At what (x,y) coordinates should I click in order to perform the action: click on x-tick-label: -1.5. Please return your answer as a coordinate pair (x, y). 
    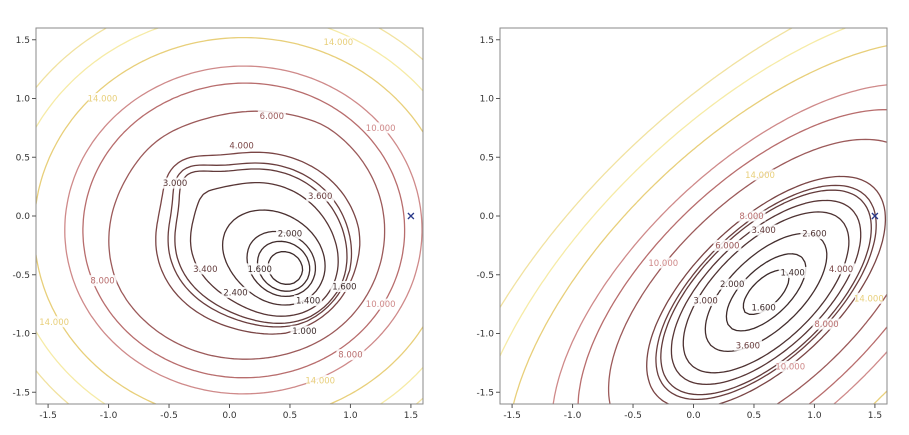
    Looking at the image, I should click on (48, 416).